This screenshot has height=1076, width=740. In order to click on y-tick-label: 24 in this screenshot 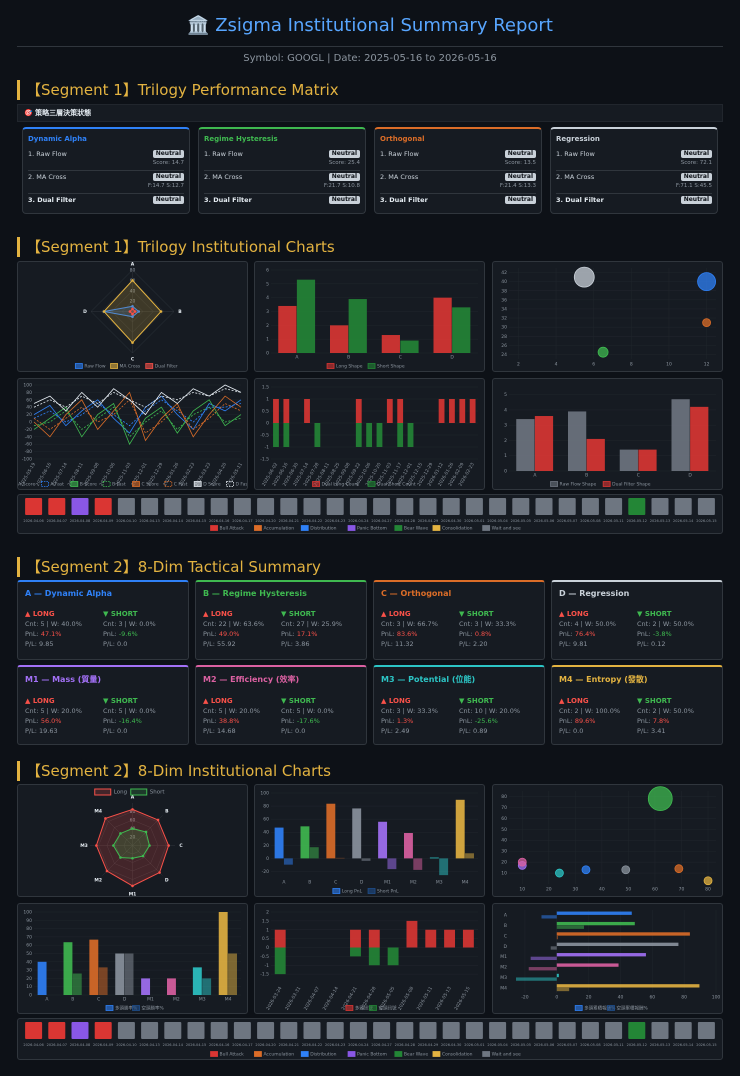, I will do `click(504, 355)`.